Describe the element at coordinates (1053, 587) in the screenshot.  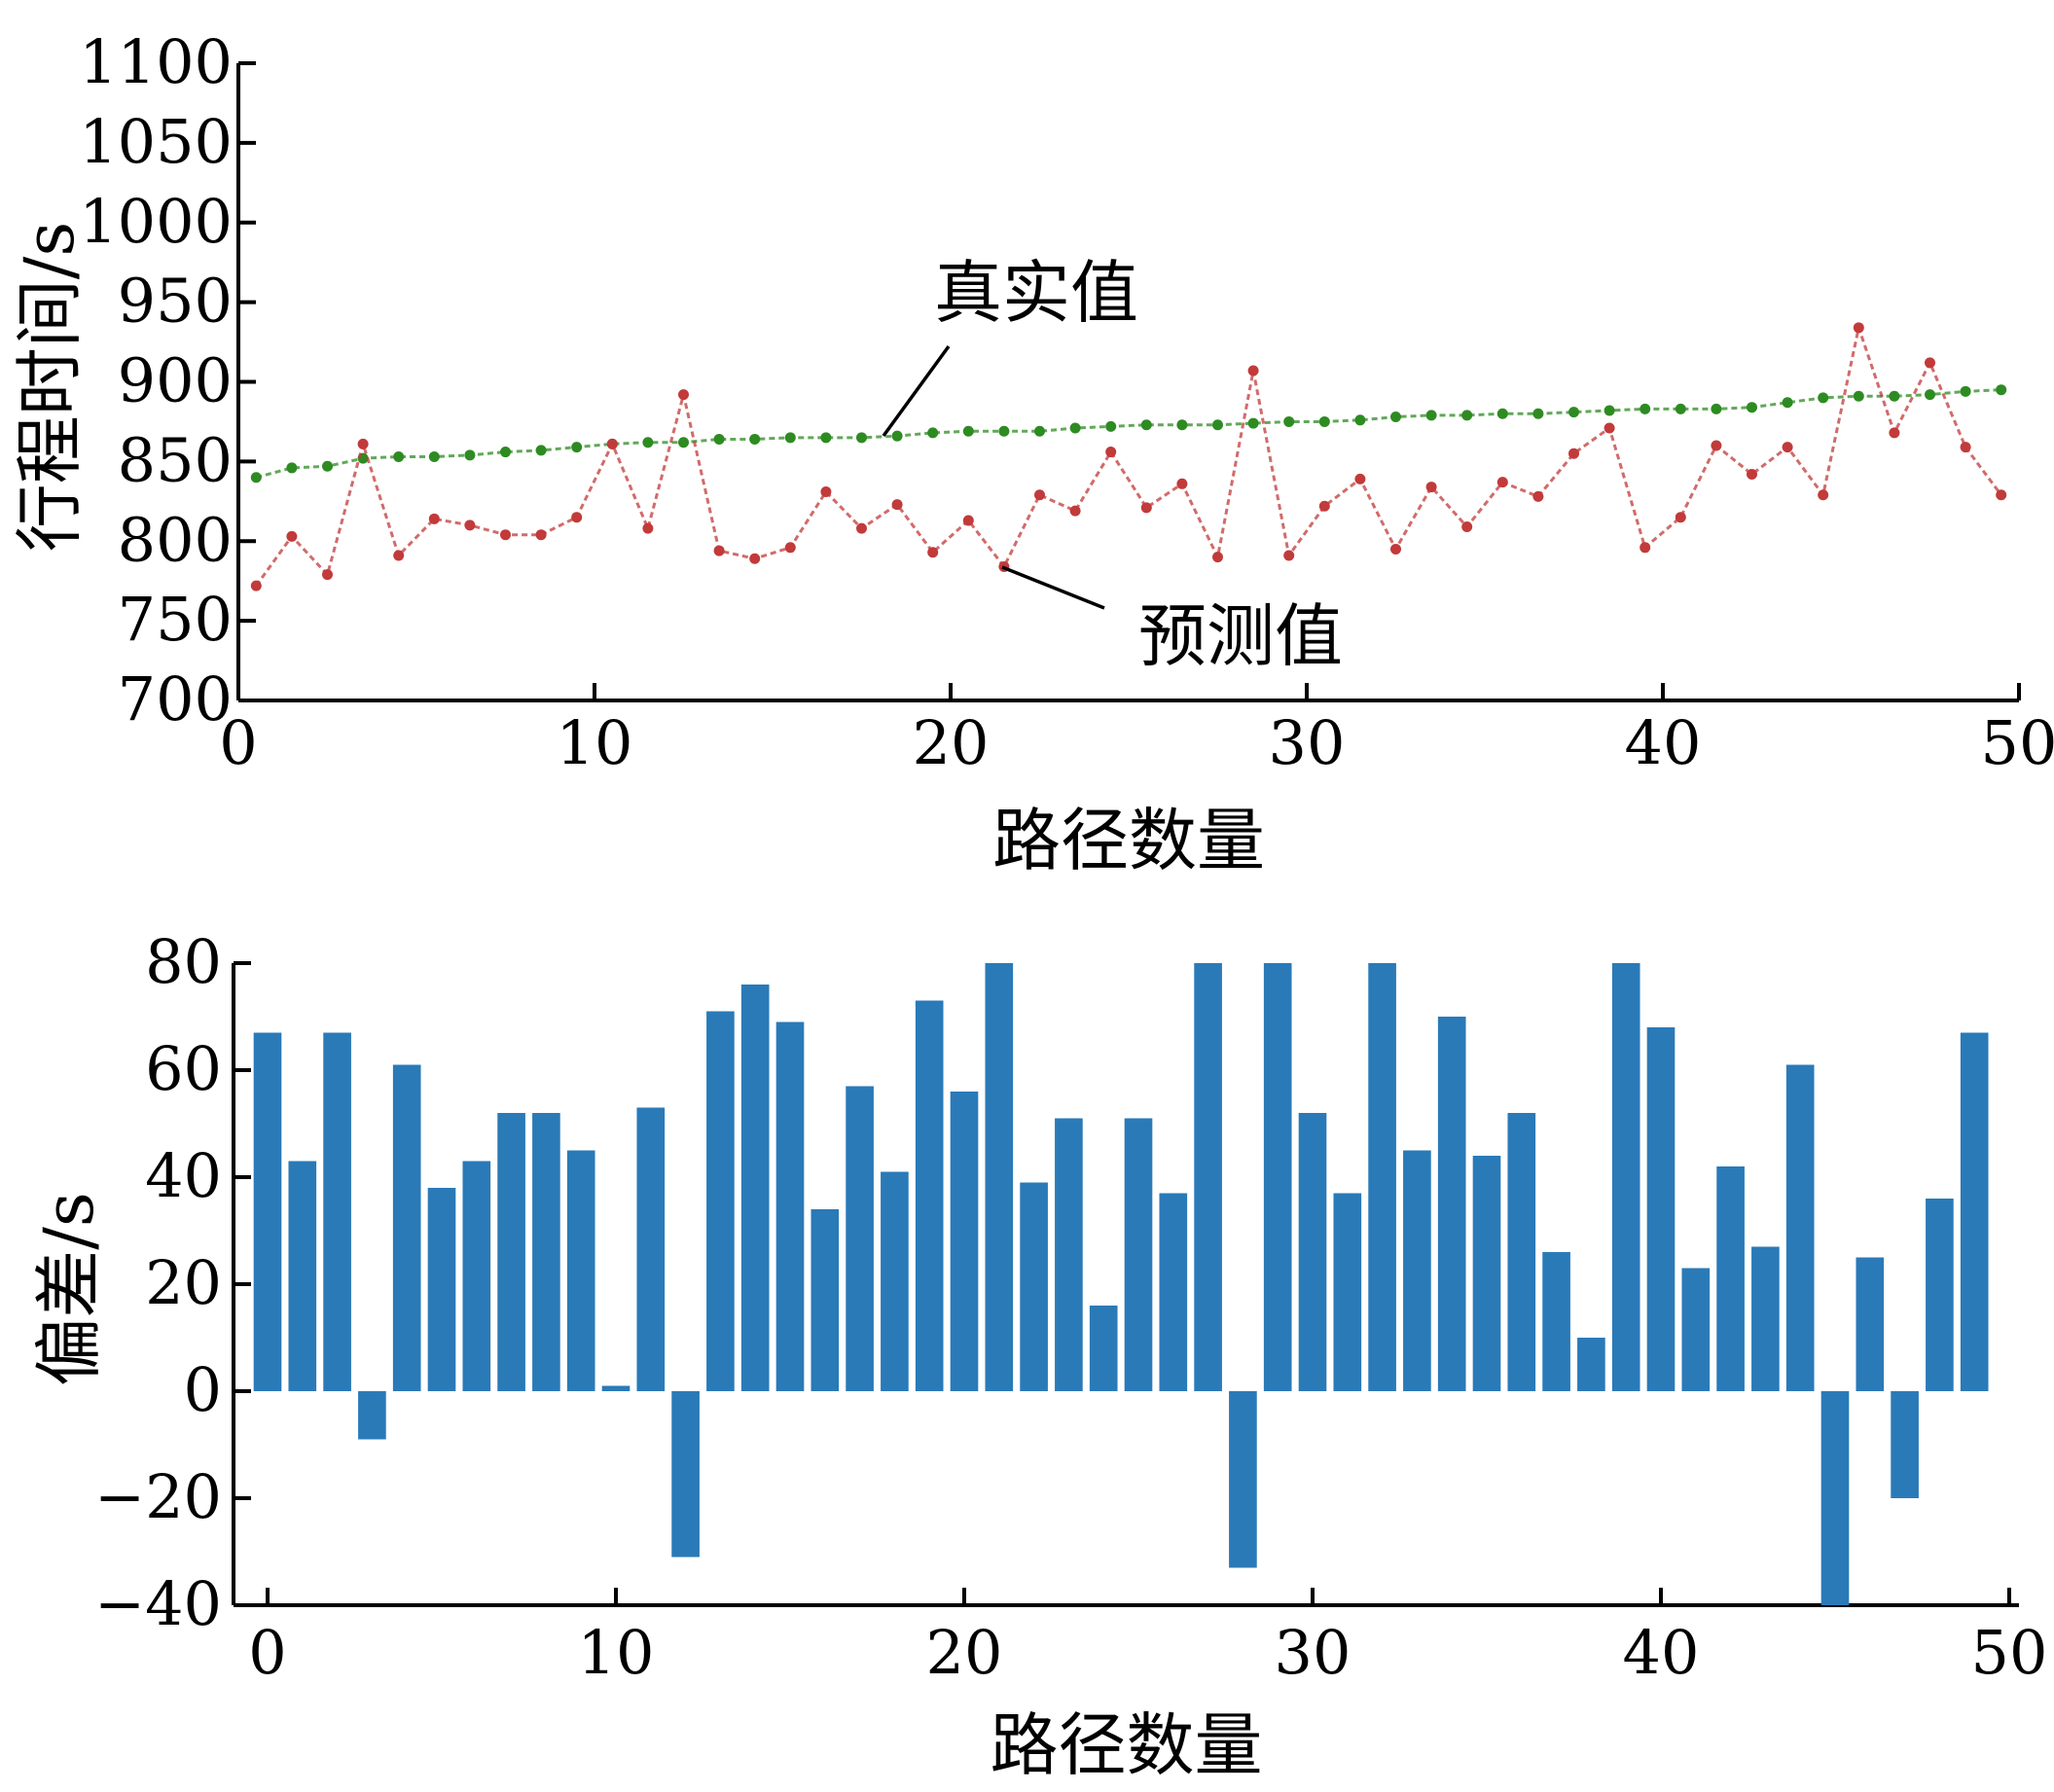
I see `annotation-leader-predicted` at that location.